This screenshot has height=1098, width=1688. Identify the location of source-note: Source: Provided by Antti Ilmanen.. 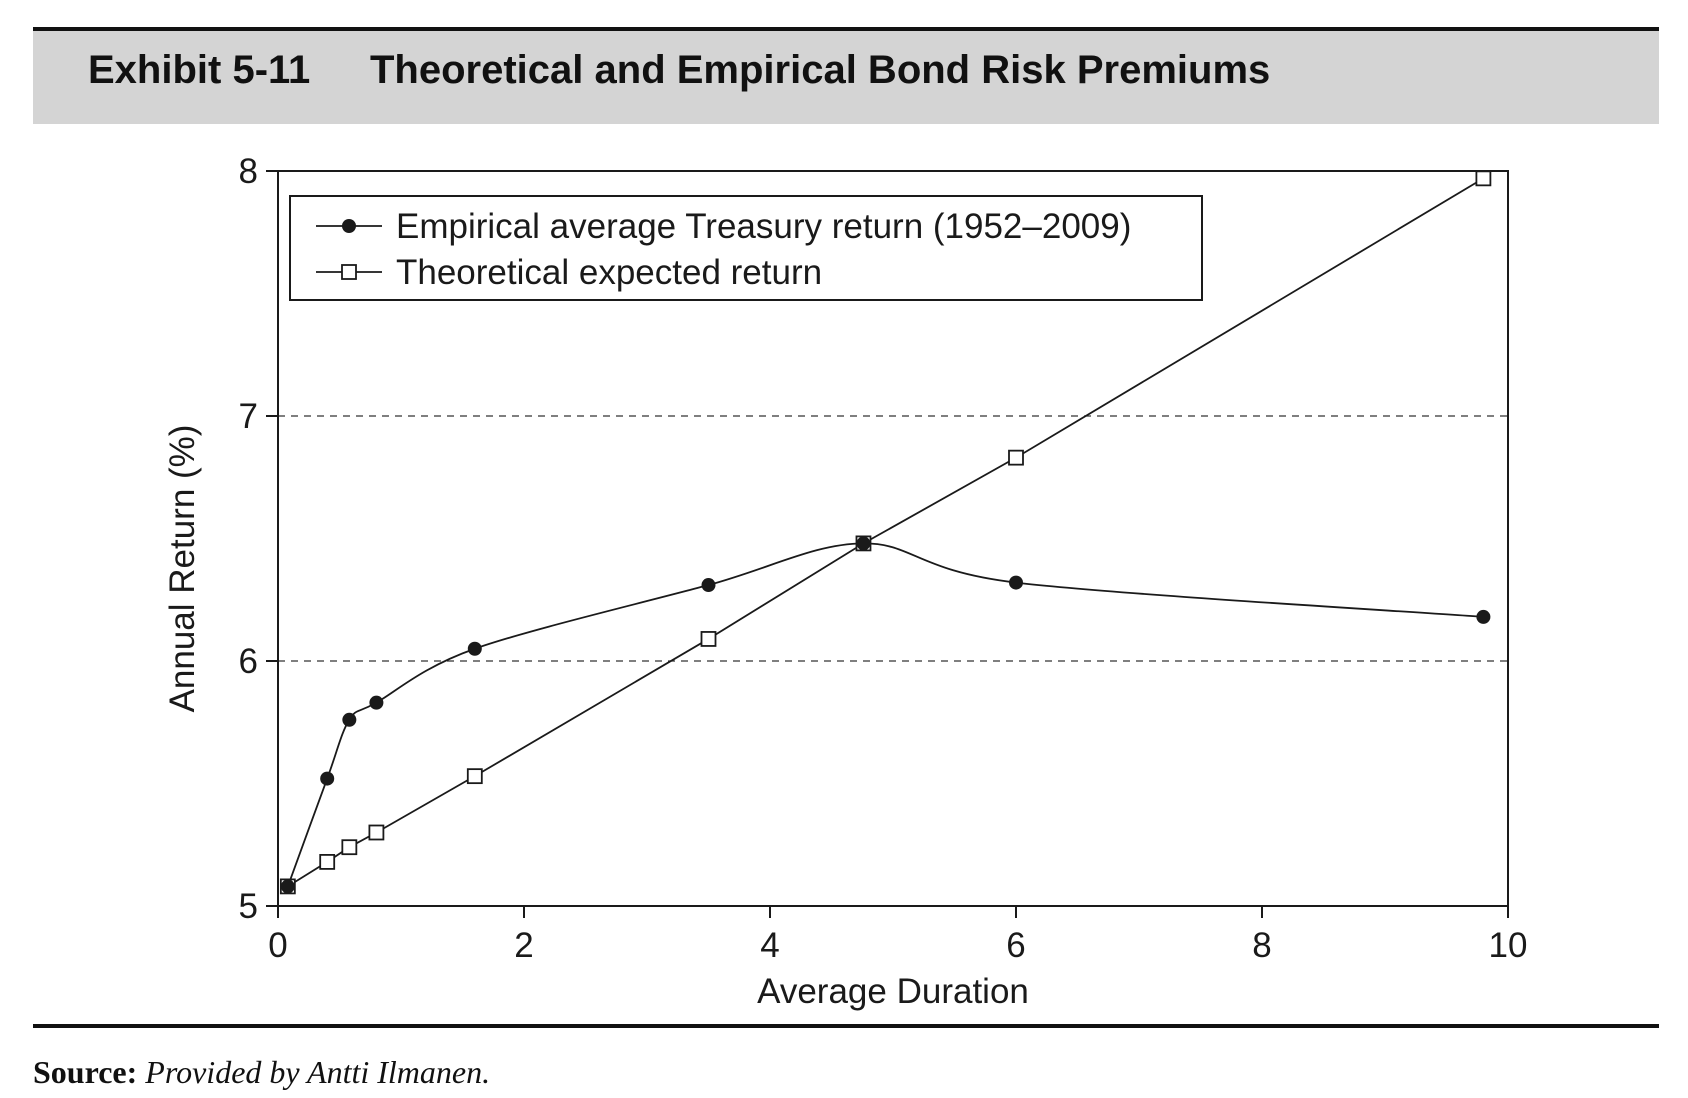
(261, 1072).